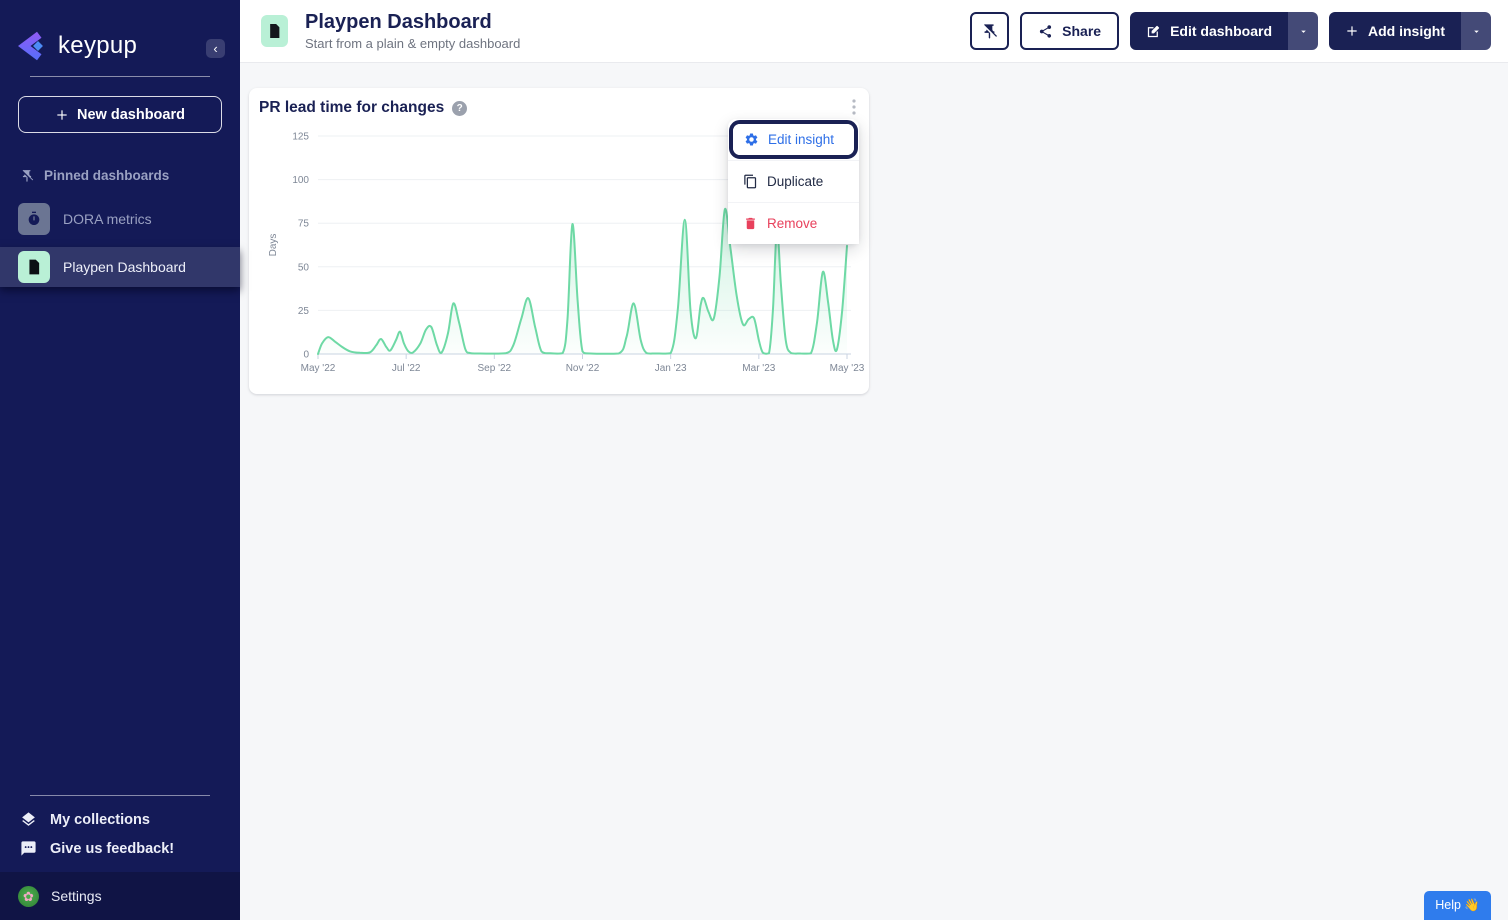 This screenshot has height=920, width=1508. I want to click on insight-context-menu: Edit insight Duplicate Remove, so click(793, 181).